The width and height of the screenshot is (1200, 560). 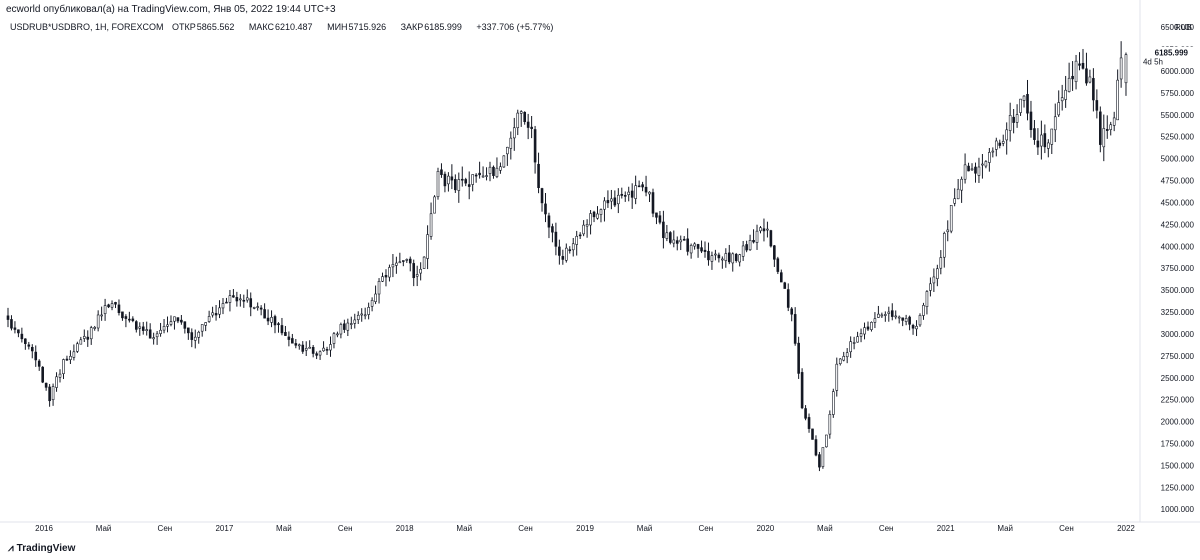 I want to click on last-price-value: 6185.999, so click(x=1172, y=53).